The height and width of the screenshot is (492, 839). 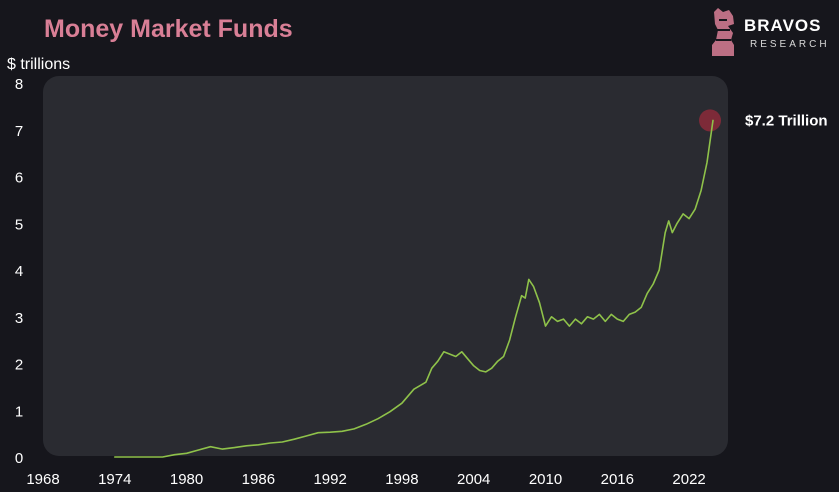 What do you see at coordinates (186, 479) in the screenshot?
I see `x-tick-label: 1980` at bounding box center [186, 479].